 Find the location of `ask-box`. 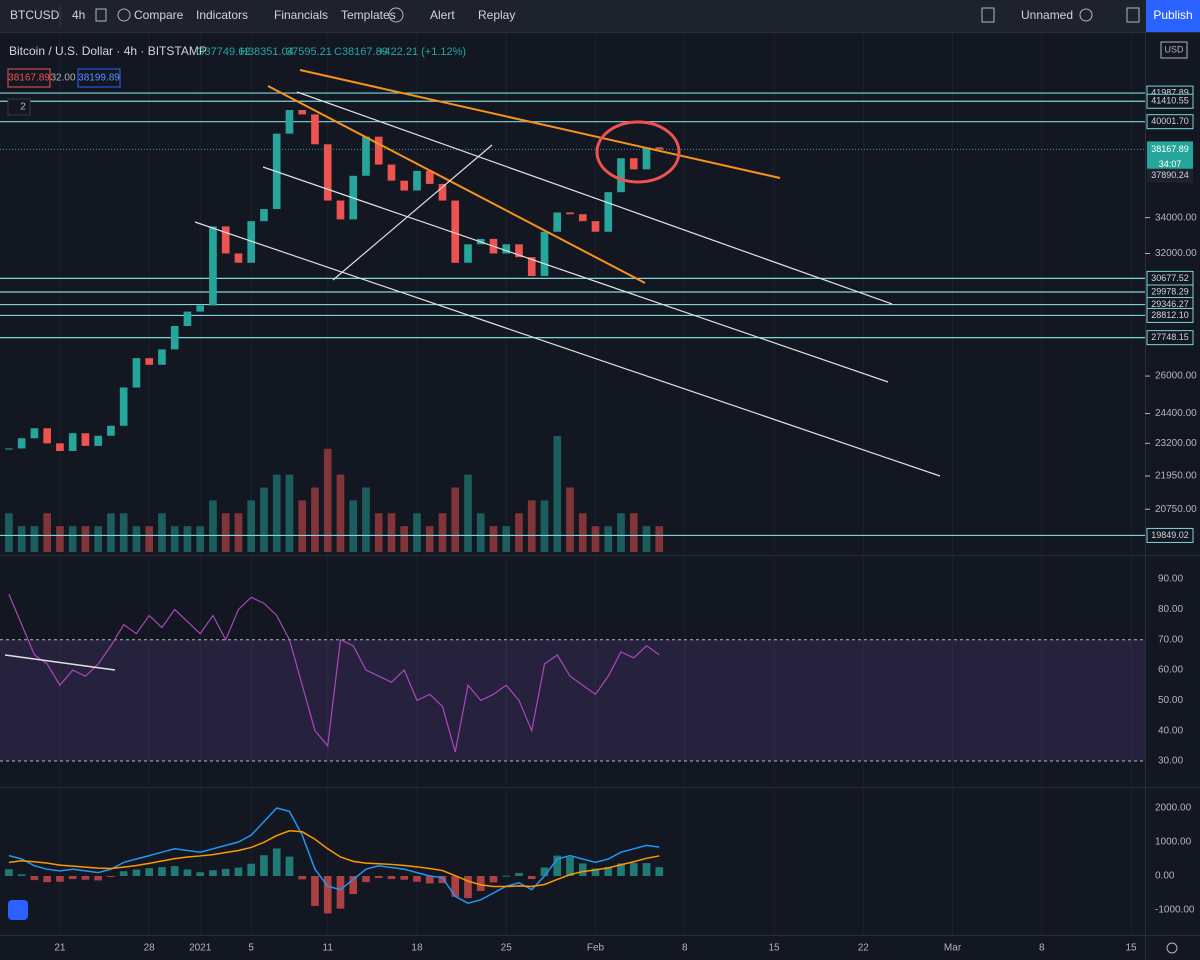

ask-box is located at coordinates (99, 78).